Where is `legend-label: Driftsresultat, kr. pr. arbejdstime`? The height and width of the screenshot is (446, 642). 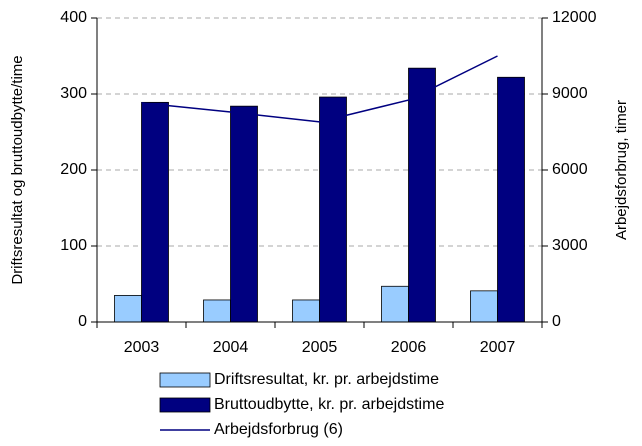 legend-label: Driftsresultat, kr. pr. arbejdstime is located at coordinates (326, 379).